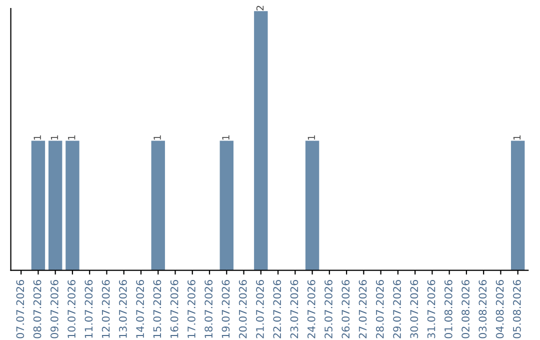 The height and width of the screenshot is (340, 540). I want to click on x-tick-label: 13.07.2026, so click(123, 309).